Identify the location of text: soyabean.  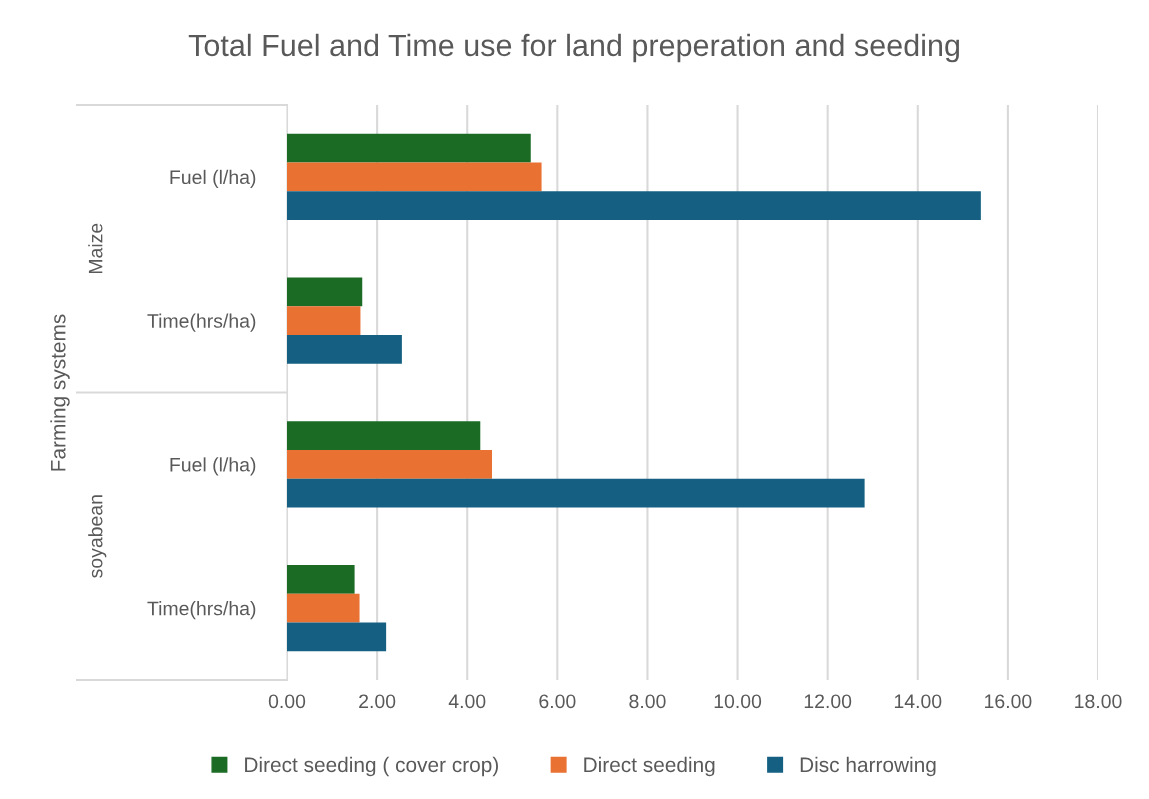
(97, 536).